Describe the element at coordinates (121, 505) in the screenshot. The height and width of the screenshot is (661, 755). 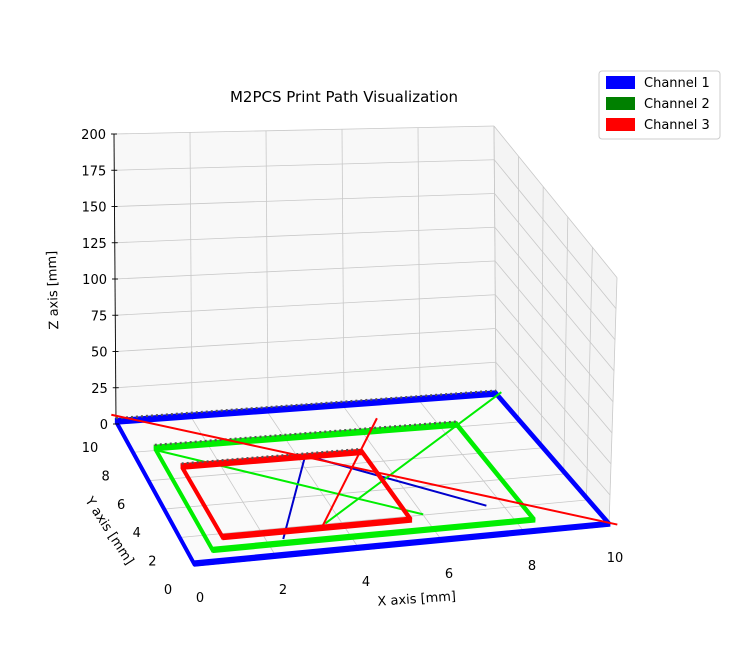
I see `y-tick-label: 6` at that location.